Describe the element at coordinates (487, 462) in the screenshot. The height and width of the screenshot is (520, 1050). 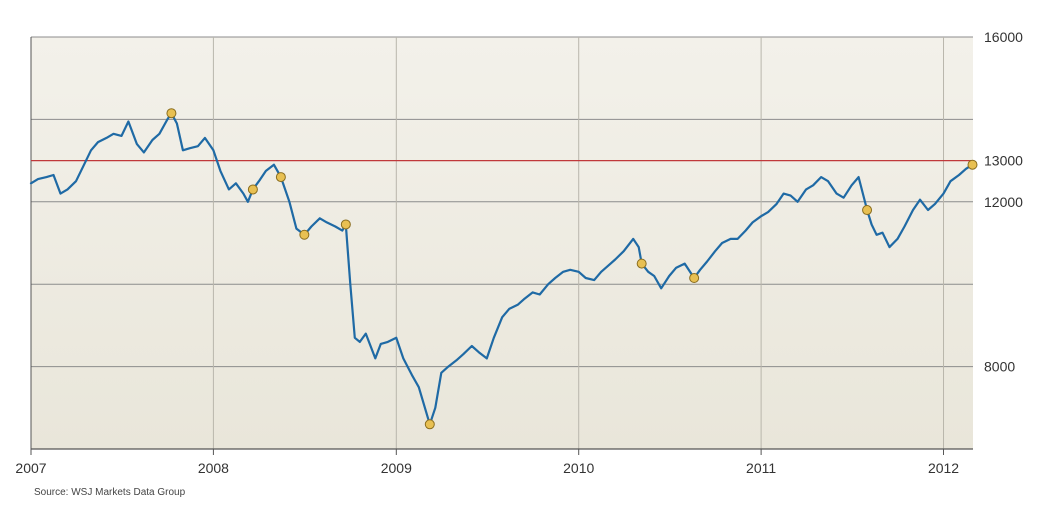
I see `x-axis: 2007 2008 2009 2010 2011 2012` at that location.